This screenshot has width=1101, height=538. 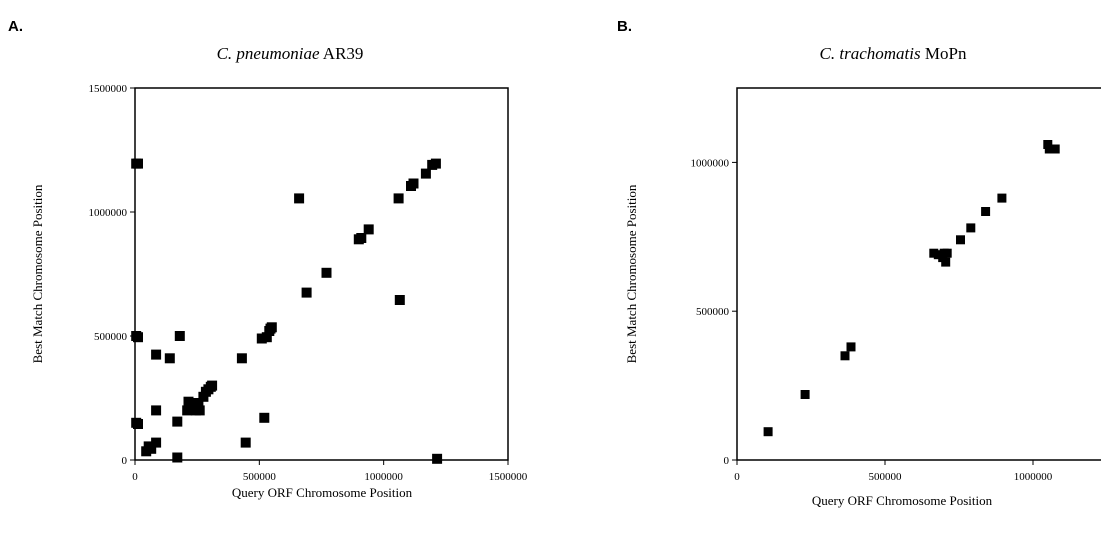 What do you see at coordinates (260, 477) in the screenshot?
I see `chart-a-x-tick-label: 500000` at bounding box center [260, 477].